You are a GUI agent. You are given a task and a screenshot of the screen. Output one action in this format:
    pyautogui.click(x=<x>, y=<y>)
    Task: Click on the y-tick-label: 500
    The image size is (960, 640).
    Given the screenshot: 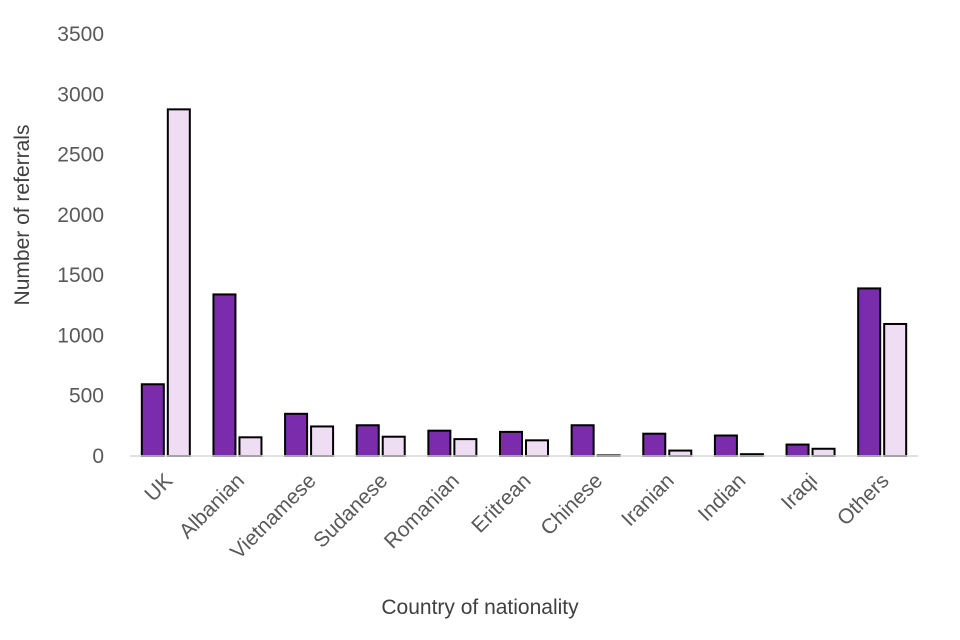 What is the action you would take?
    pyautogui.click(x=86, y=396)
    